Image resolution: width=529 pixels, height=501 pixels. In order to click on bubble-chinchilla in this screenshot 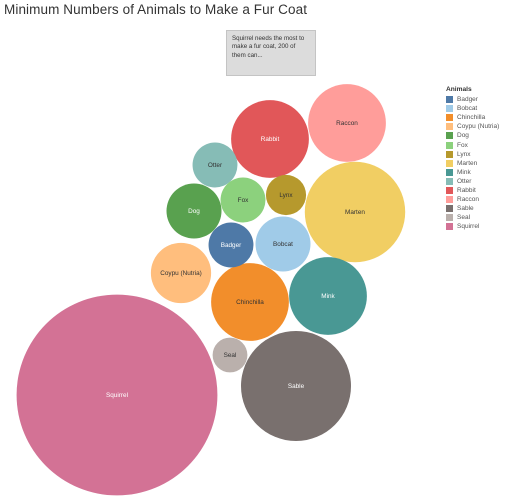, I will do `click(250, 302)`.